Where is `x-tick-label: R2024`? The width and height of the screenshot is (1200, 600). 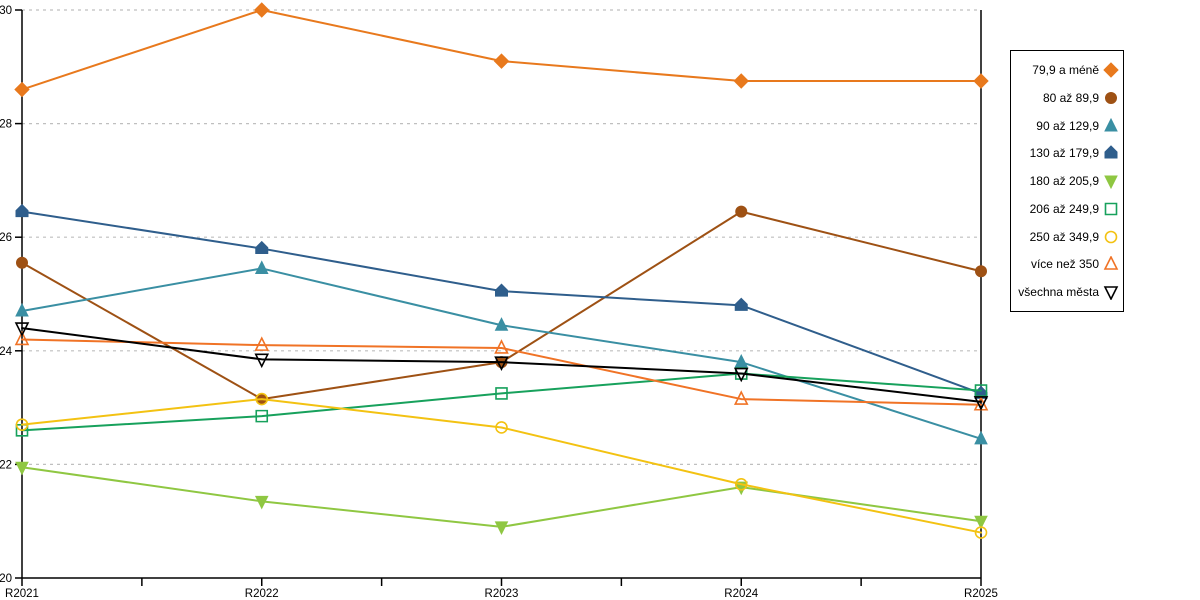
x-tick-label: R2024 is located at coordinates (741, 594).